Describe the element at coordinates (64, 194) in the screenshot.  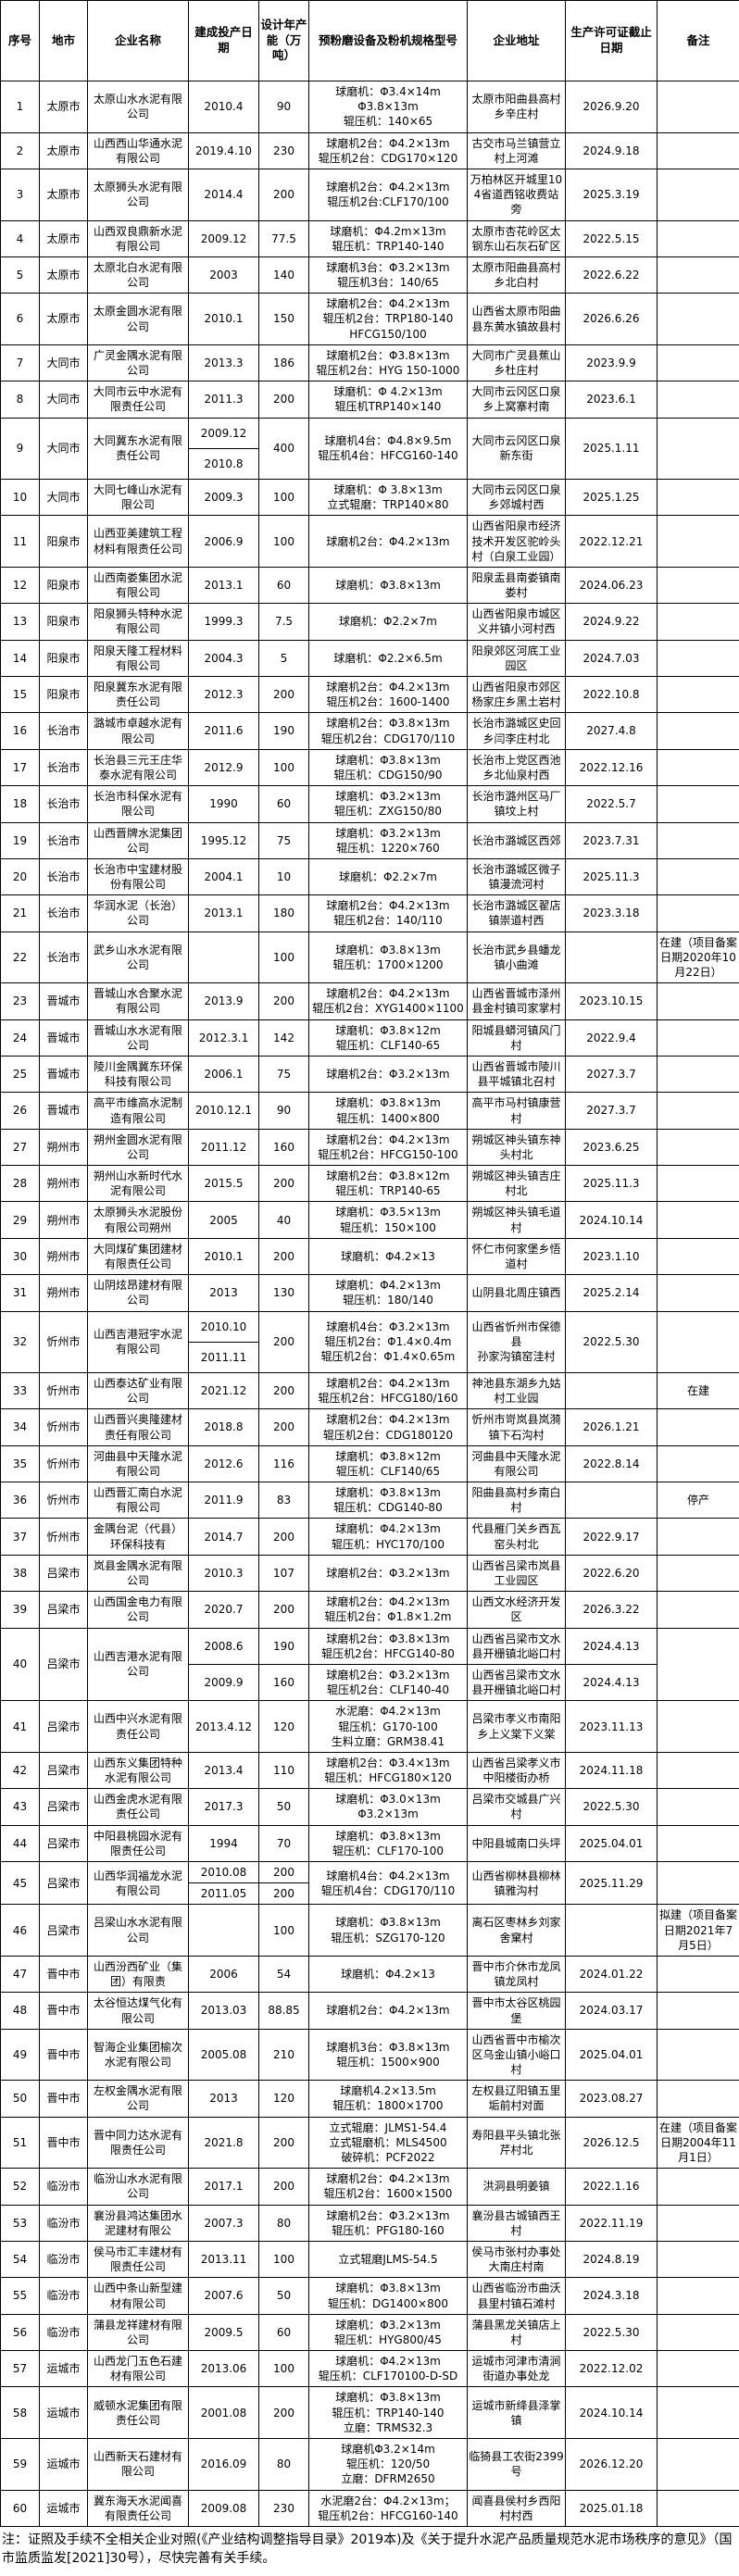
I see `cell-city: 太原市` at that location.